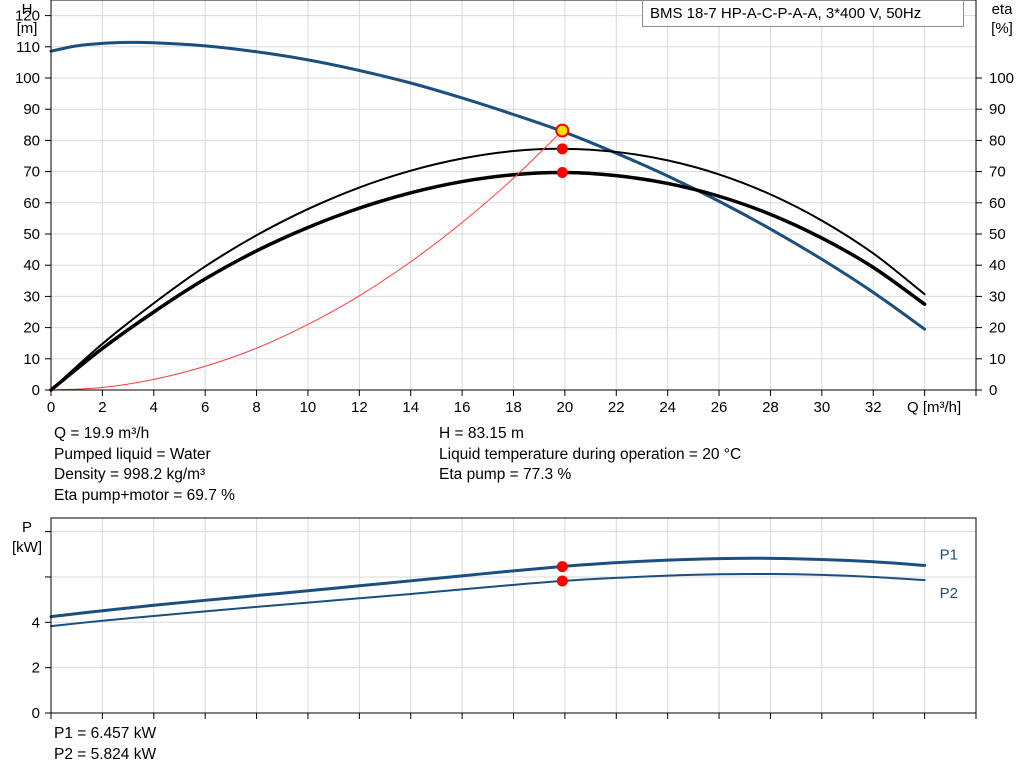  I want to click on eta-pump-motor: Eta pump+motor = 69.7 %, so click(144, 495).